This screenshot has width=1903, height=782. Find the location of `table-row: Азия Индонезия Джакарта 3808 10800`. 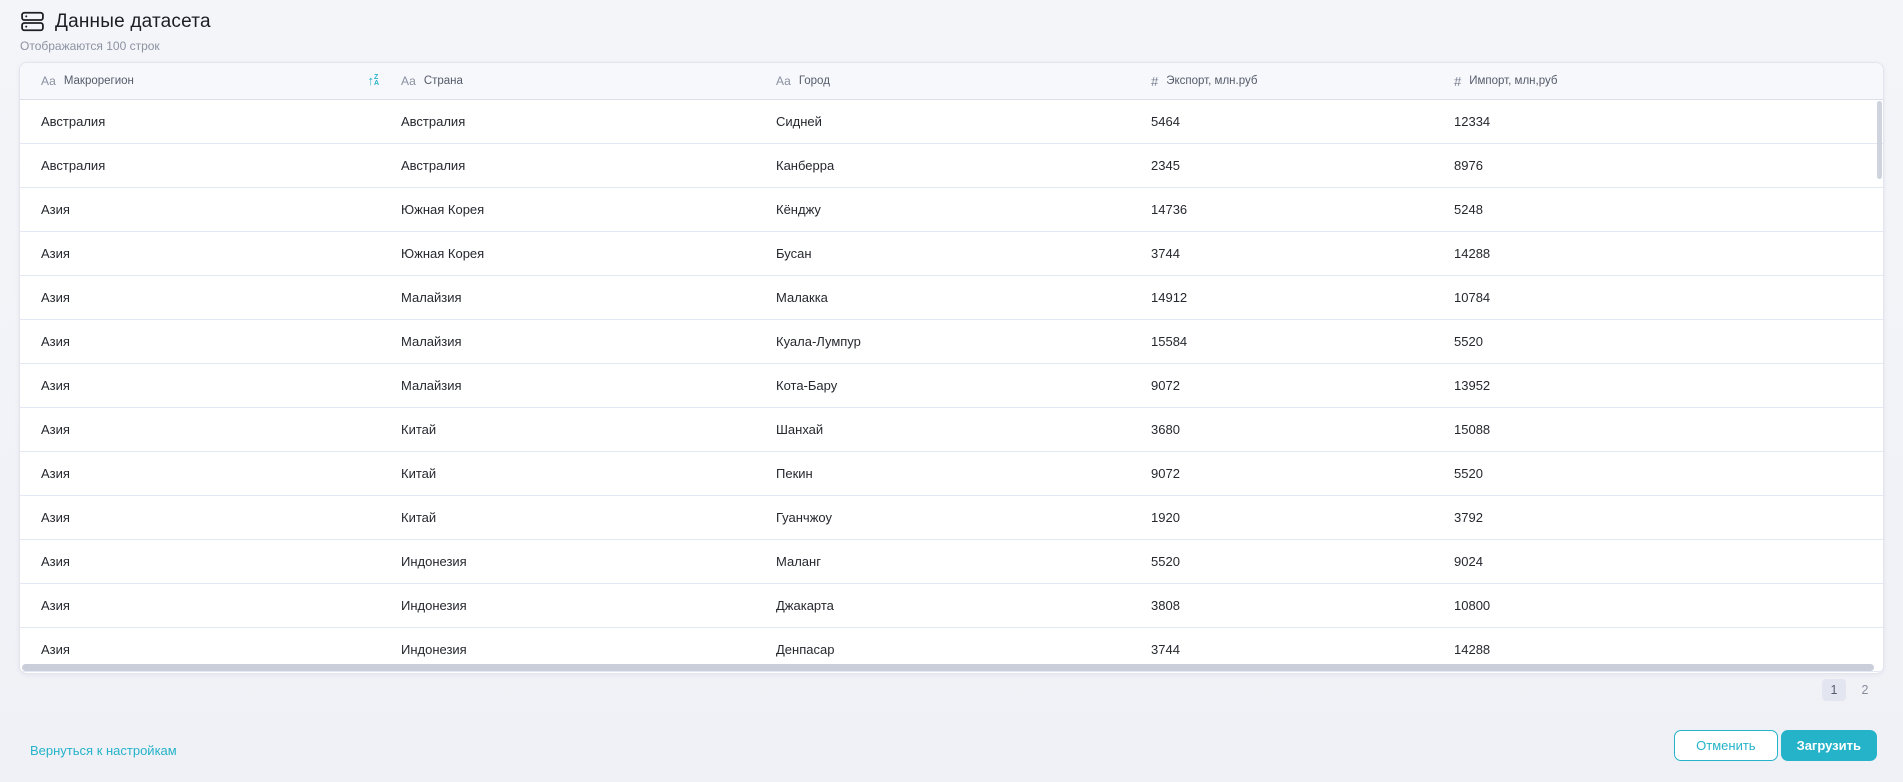

table-row: Азия Индонезия Джакарта 3808 10800 is located at coordinates (951, 606).